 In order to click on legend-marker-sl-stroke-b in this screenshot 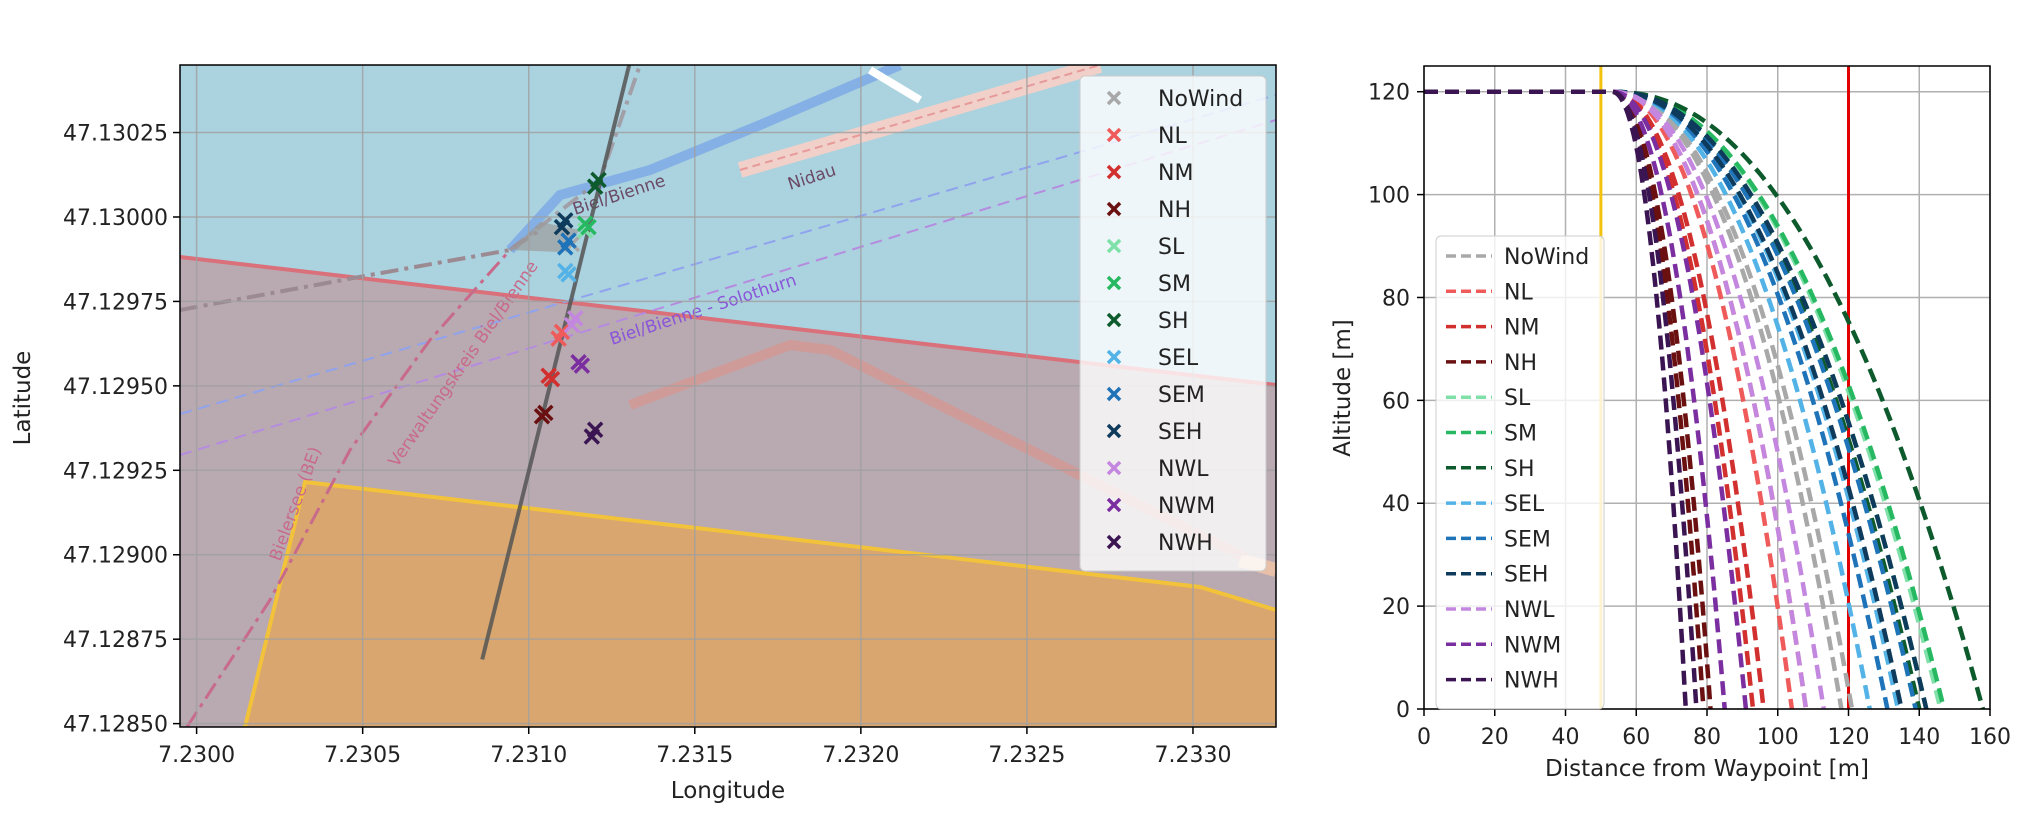, I will do `click(1114, 246)`.